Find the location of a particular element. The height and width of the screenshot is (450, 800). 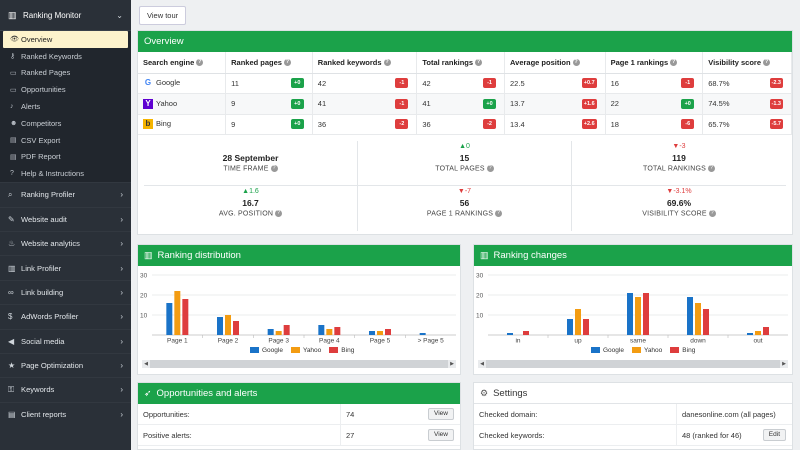

bar-google-up is located at coordinates (570, 327).